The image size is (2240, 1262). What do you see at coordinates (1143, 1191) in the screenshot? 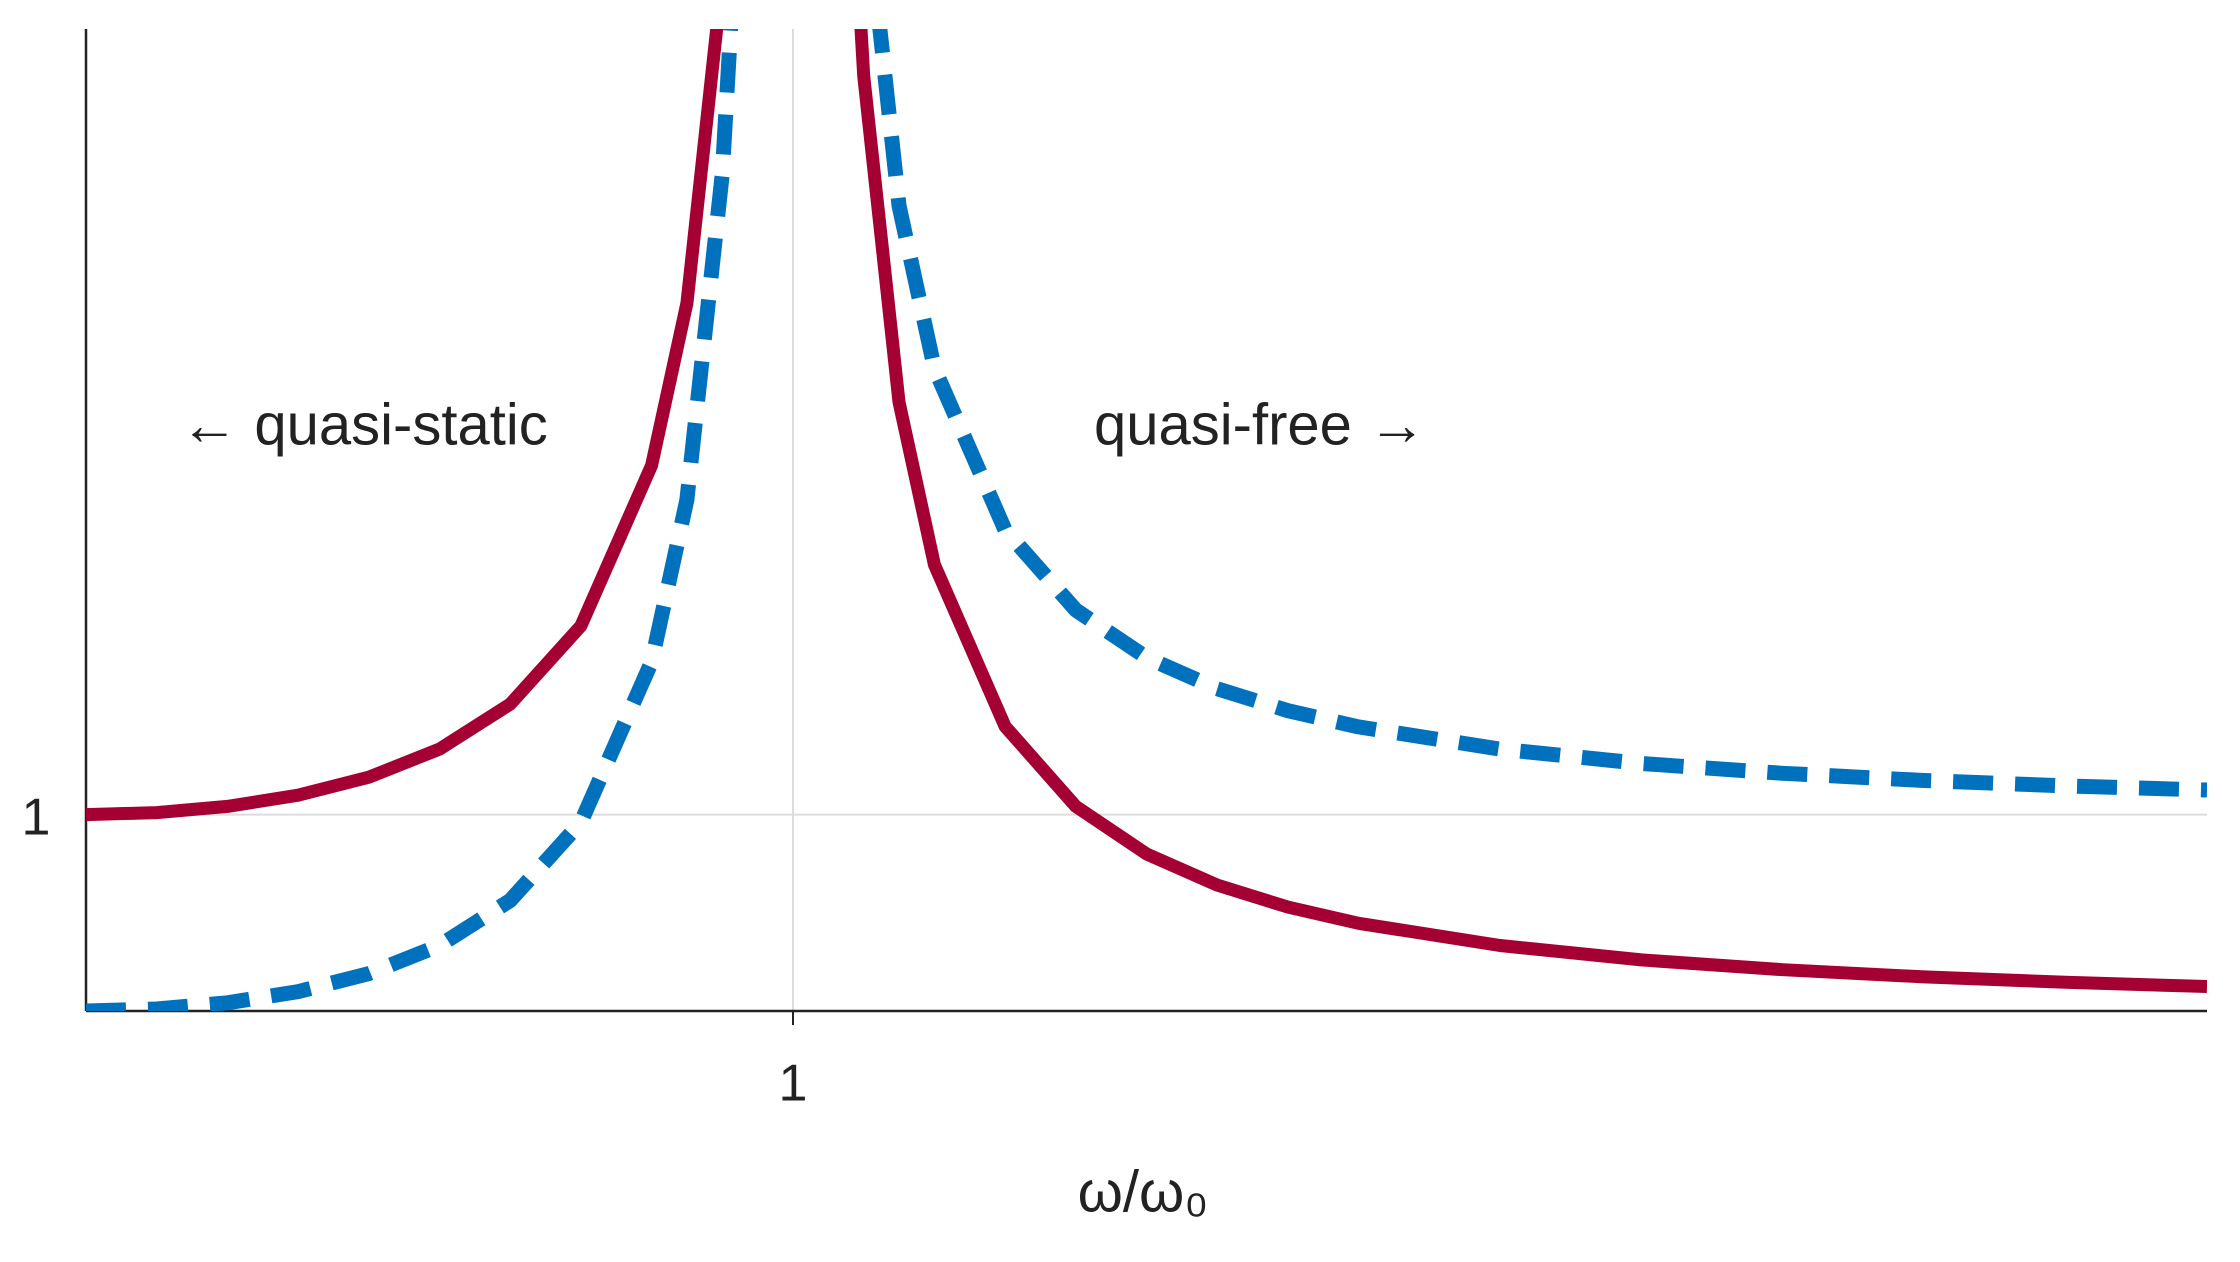
I see `x-axis-label: ω/ω₀` at bounding box center [1143, 1191].